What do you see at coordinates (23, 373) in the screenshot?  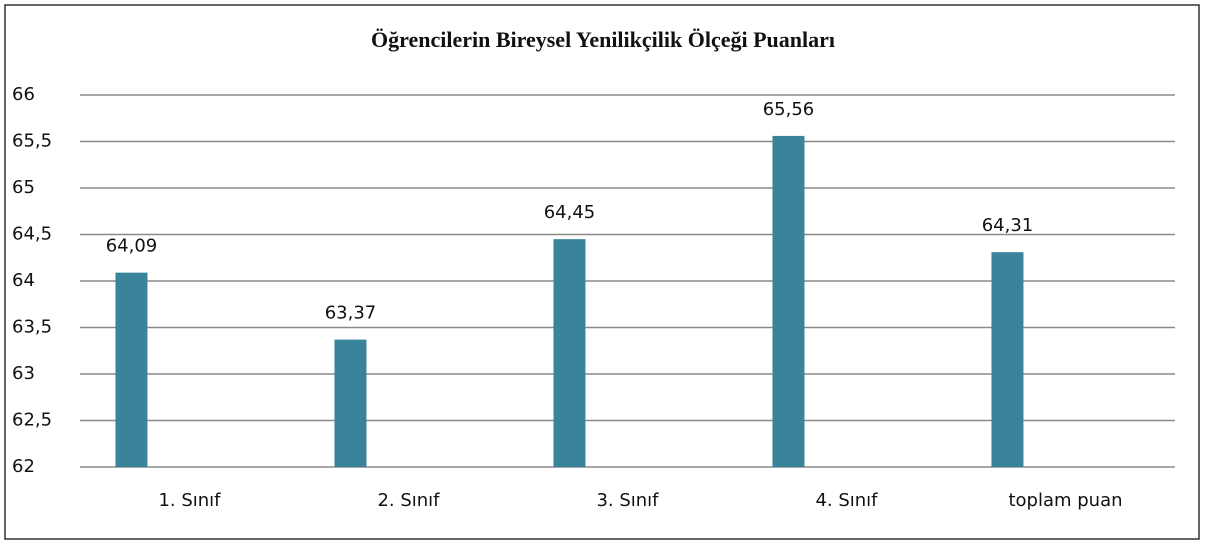 I see `y-tick-label: 63` at bounding box center [23, 373].